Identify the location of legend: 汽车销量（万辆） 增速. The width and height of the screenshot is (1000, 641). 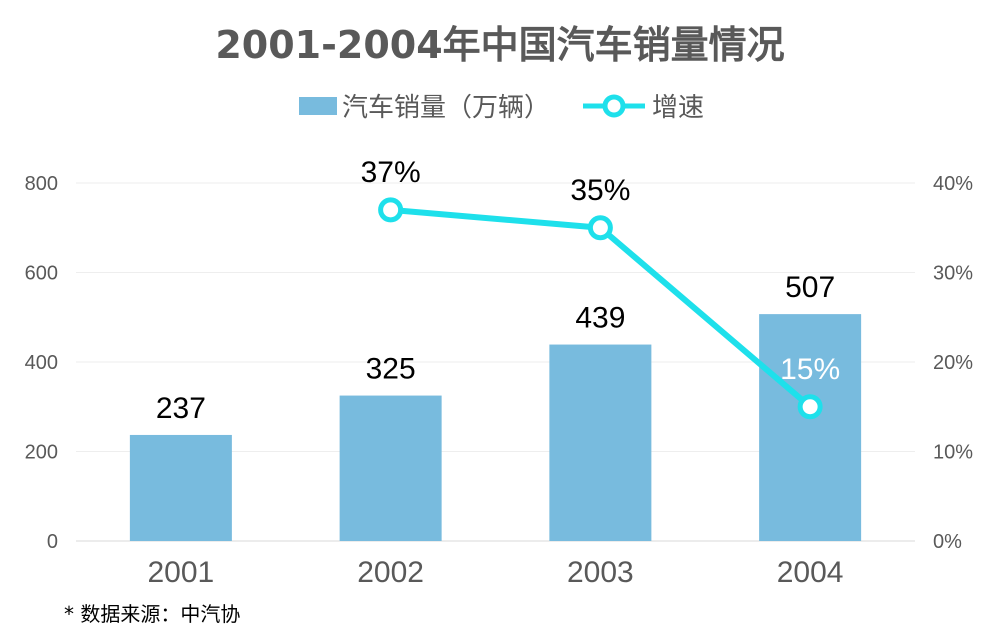
(501, 108).